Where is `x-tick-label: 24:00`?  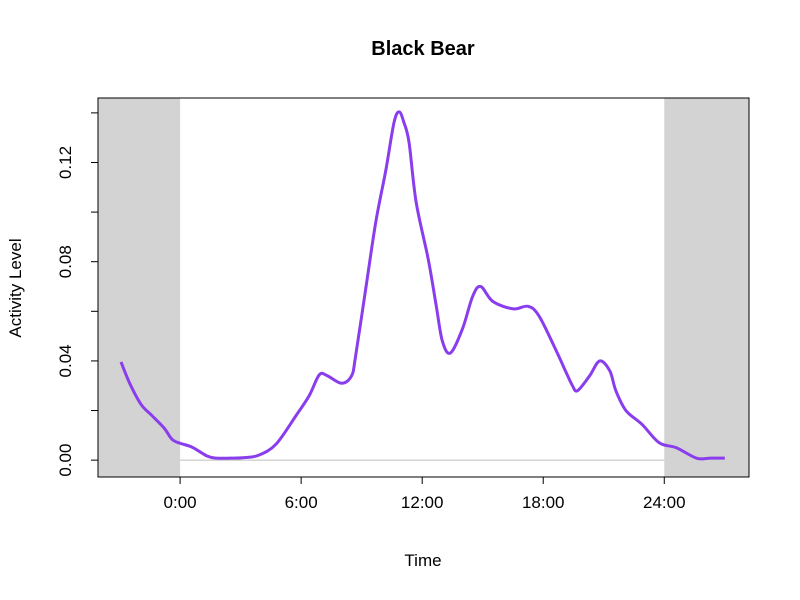
x-tick-label: 24:00 is located at coordinates (664, 502).